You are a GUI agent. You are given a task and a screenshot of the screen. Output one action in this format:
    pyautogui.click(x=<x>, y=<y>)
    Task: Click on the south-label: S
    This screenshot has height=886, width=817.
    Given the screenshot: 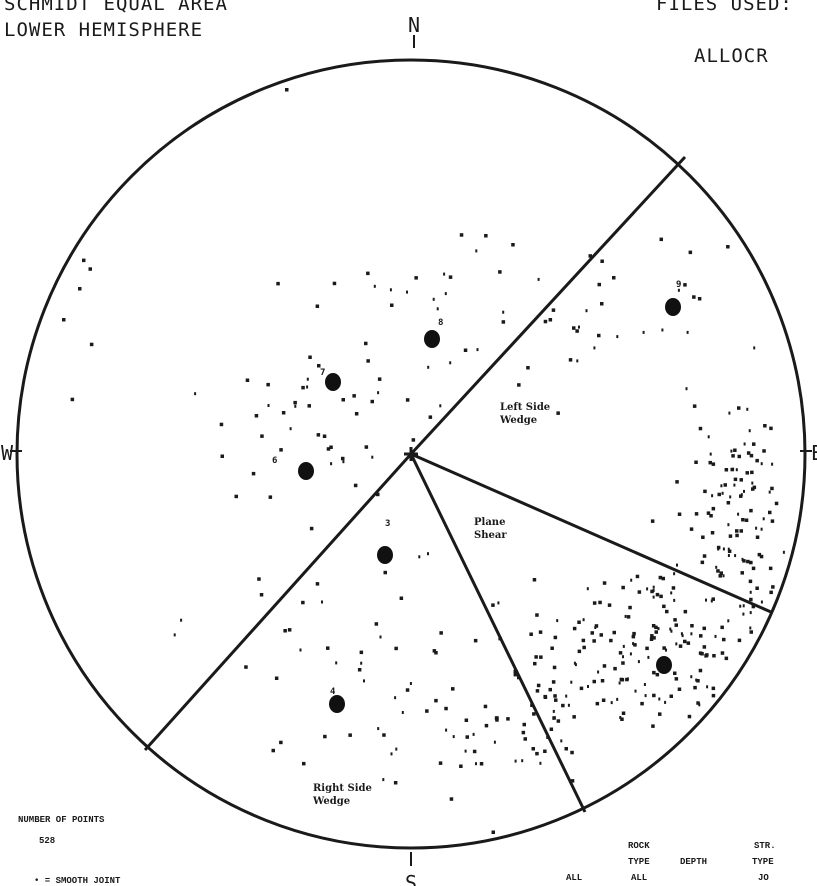 What is the action you would take?
    pyautogui.click(x=411, y=878)
    